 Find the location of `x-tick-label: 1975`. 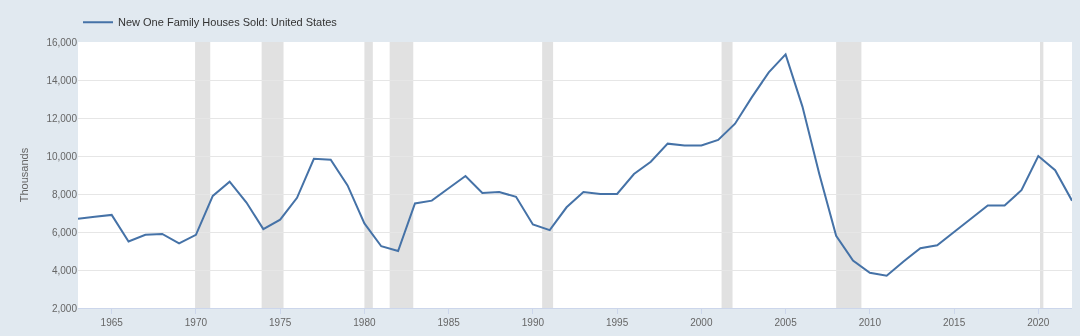

x-tick-label: 1975 is located at coordinates (280, 322).